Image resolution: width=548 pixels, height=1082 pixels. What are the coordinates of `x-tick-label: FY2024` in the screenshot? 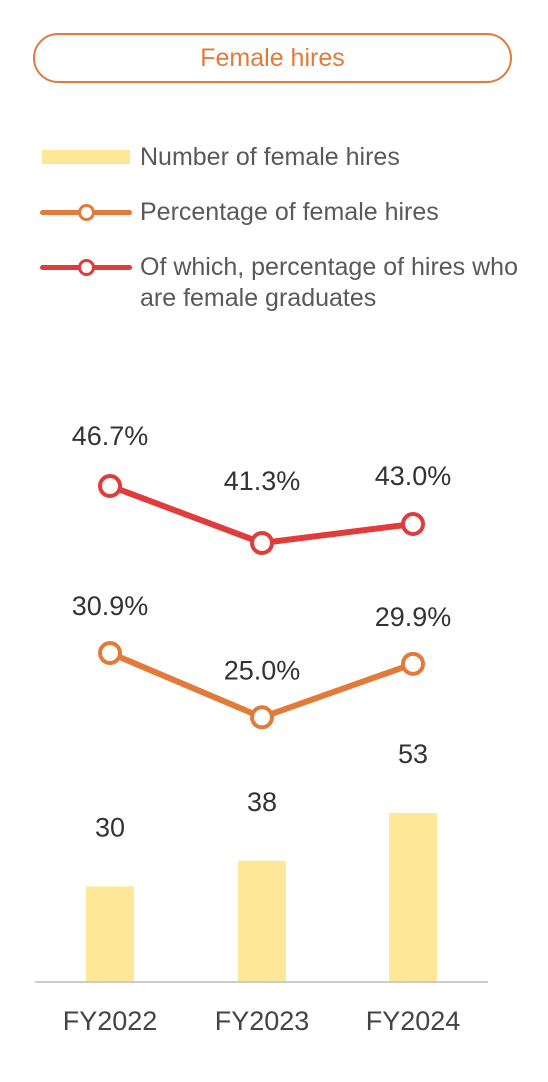 It's located at (413, 1021).